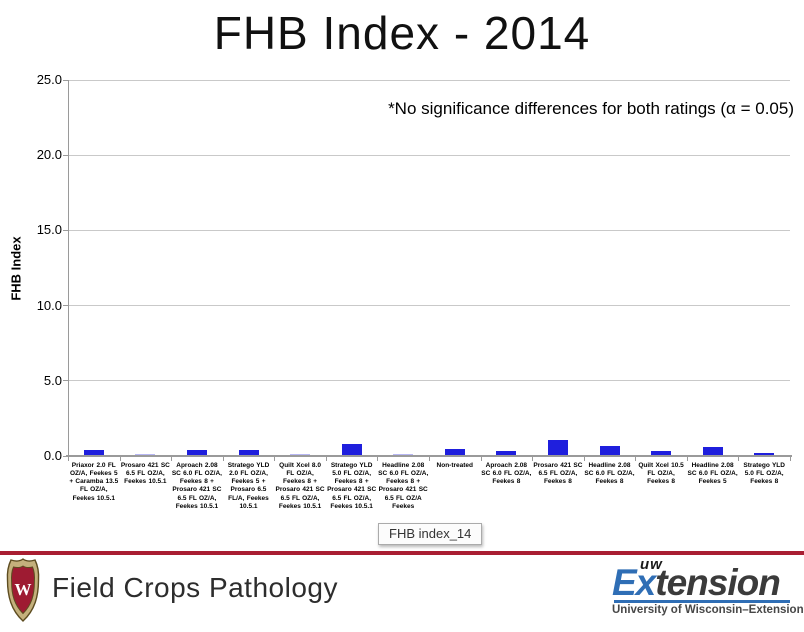 The width and height of the screenshot is (804, 632). Describe the element at coordinates (506, 474) in the screenshot. I see `x-category-label: Aproach 2.08 SC 6.0 FL OZ/A, Feekes 8` at that location.